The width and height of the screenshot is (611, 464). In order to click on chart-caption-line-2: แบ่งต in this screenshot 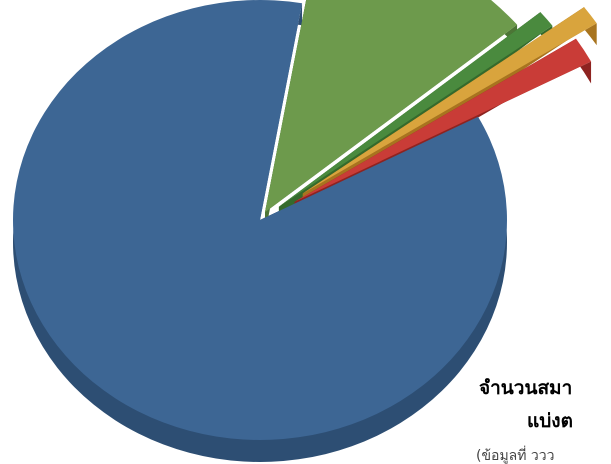, I will do `click(550, 421)`.